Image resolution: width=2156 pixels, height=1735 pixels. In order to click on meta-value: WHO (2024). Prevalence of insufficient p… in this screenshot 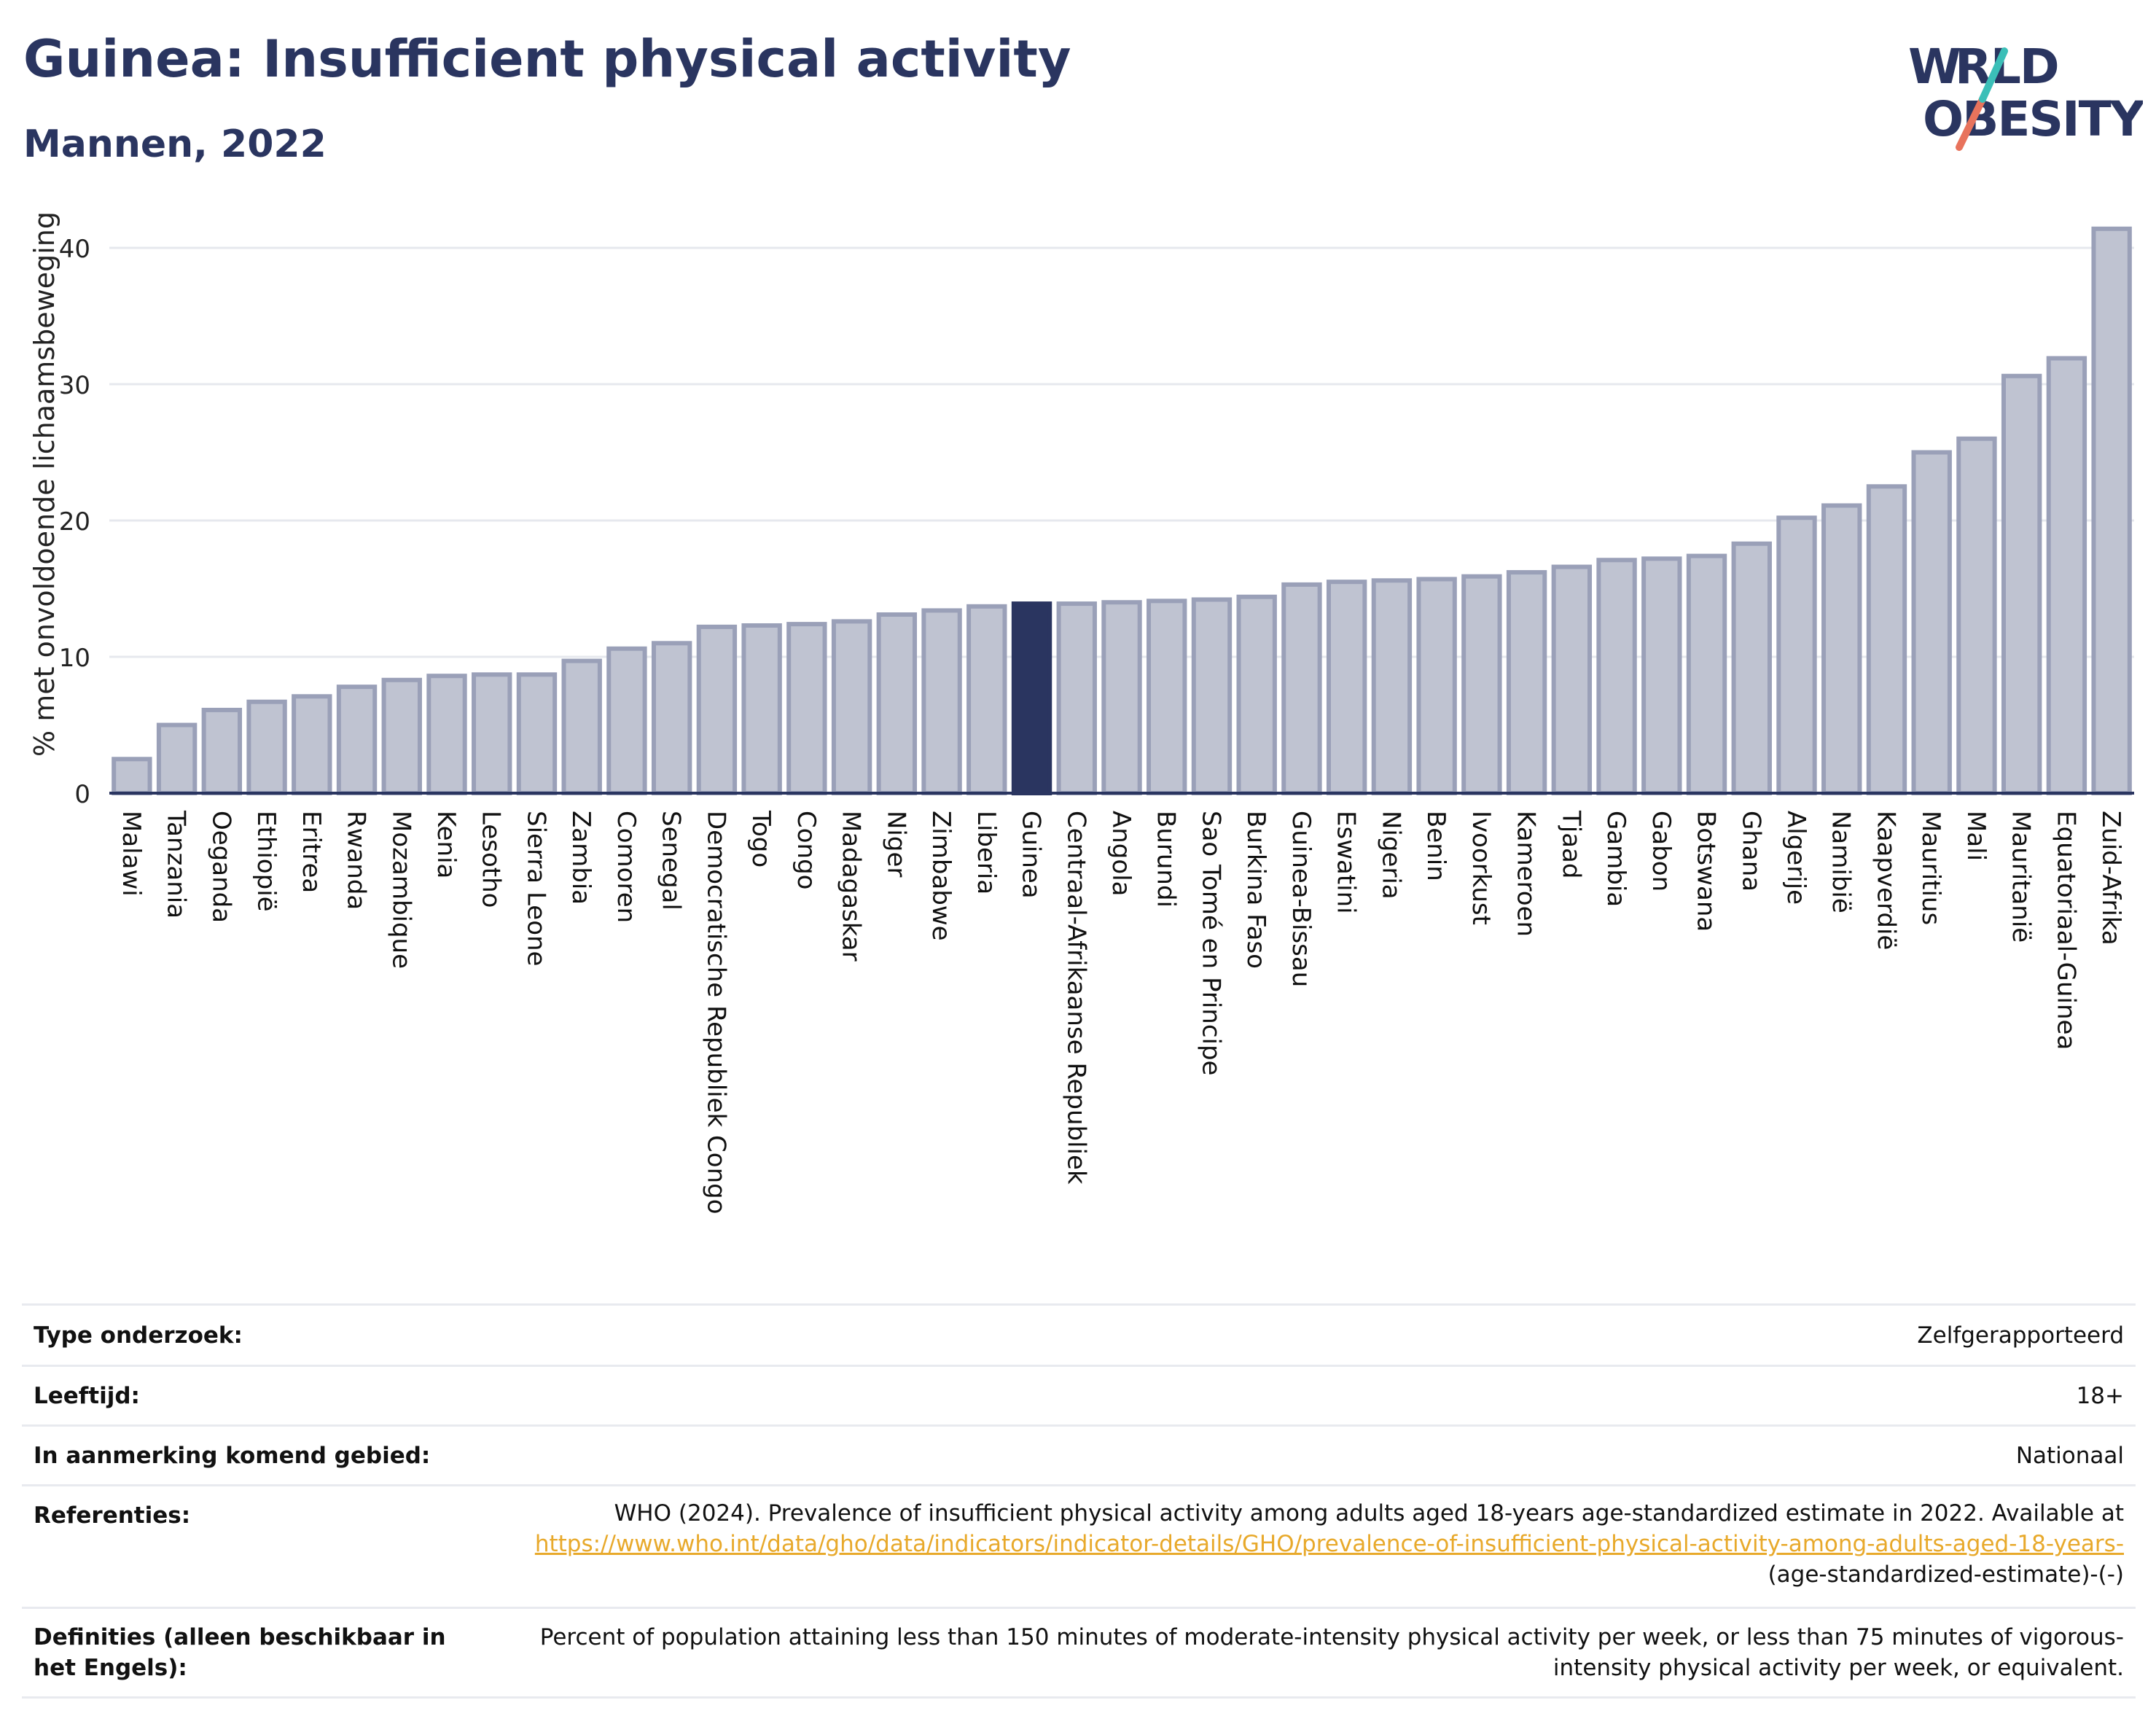, I will do `click(1318, 1544)`.